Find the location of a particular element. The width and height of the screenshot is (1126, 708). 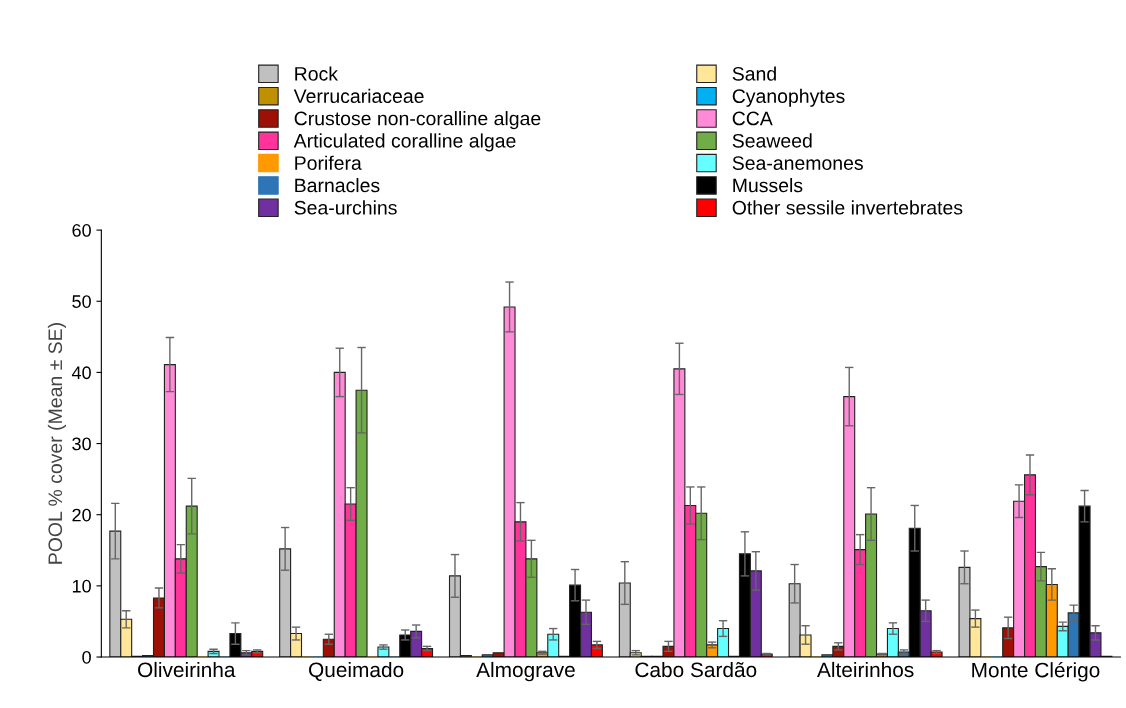

legend-label: CCA is located at coordinates (752, 118).